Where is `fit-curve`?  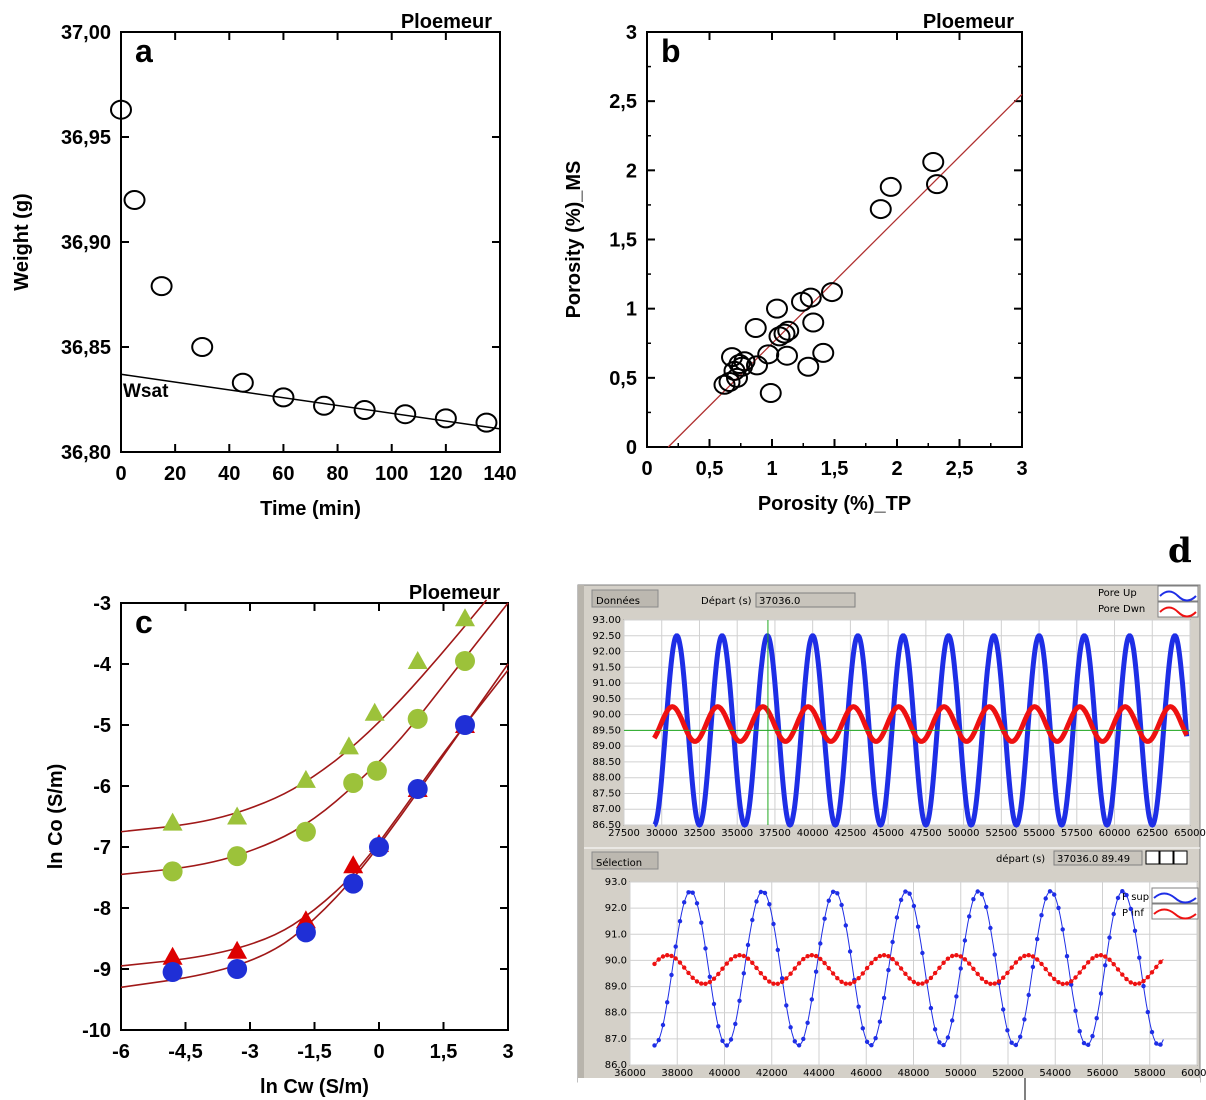 fit-curve is located at coordinates (314, 826).